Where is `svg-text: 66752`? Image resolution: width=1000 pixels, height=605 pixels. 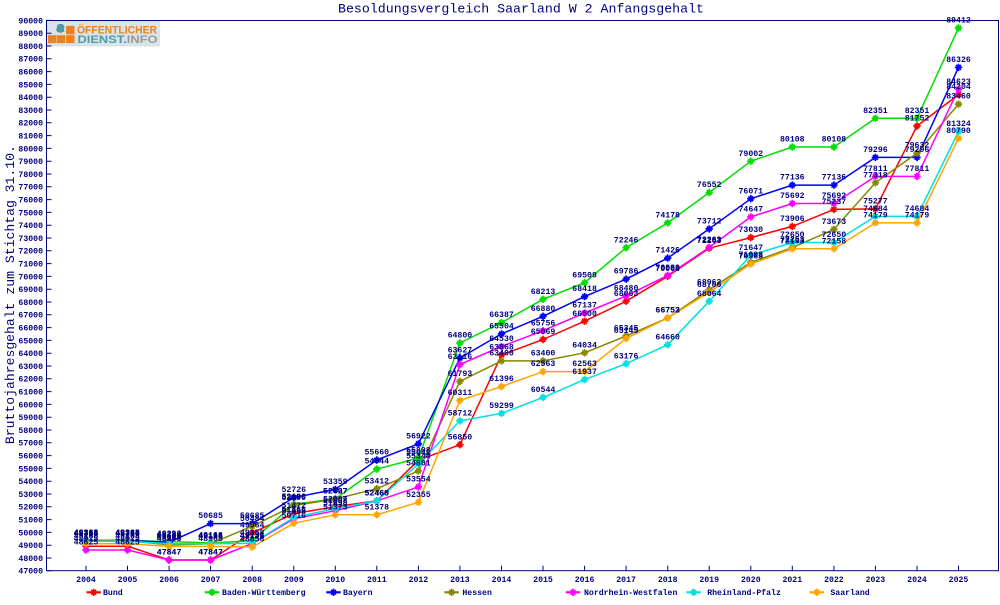 svg-text: 66752 is located at coordinates (667, 311).